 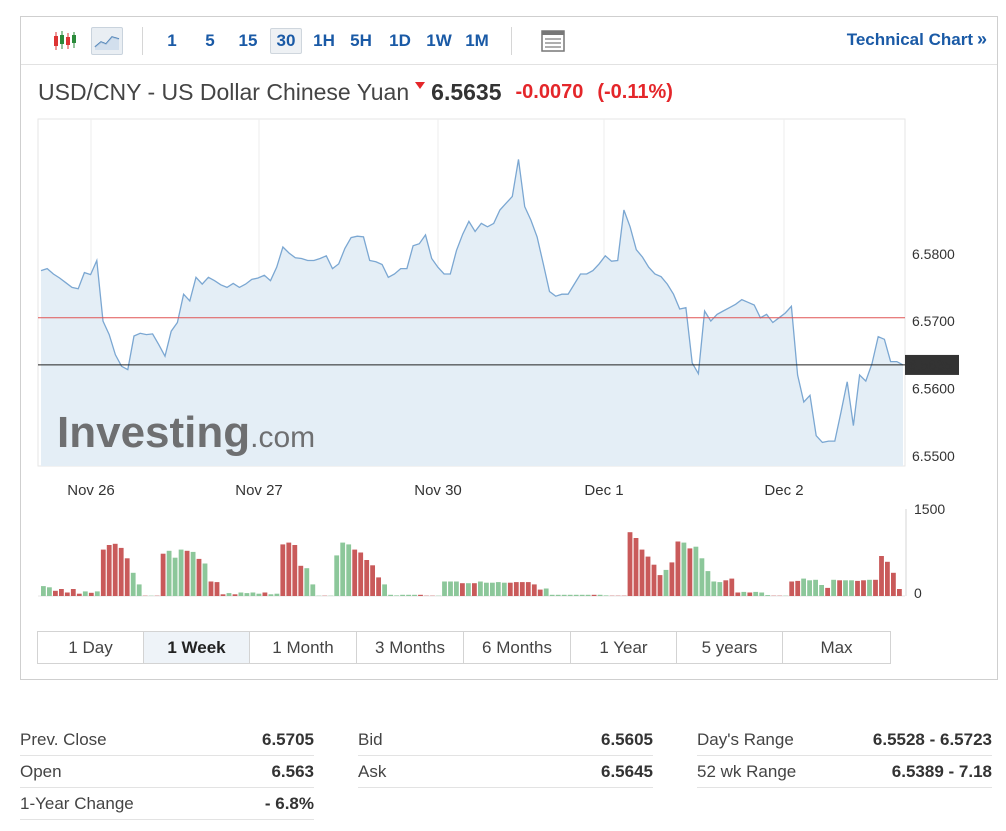 I want to click on stat-52-week-range: 52 wk Range 6.5389 - 7.18, so click(x=844, y=772).